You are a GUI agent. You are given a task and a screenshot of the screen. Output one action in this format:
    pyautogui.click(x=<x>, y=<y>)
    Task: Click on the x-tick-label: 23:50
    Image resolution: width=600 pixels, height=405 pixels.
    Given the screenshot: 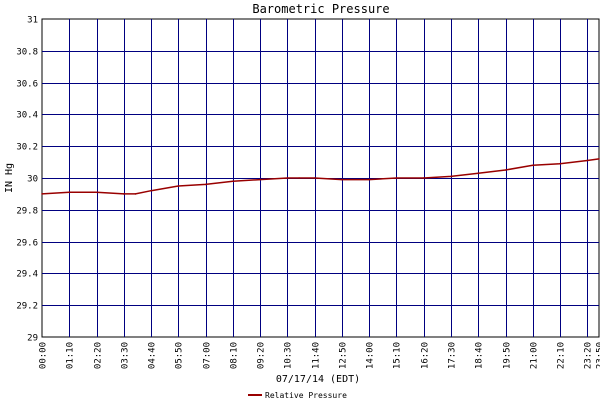 What is the action you would take?
    pyautogui.click(x=598, y=355)
    